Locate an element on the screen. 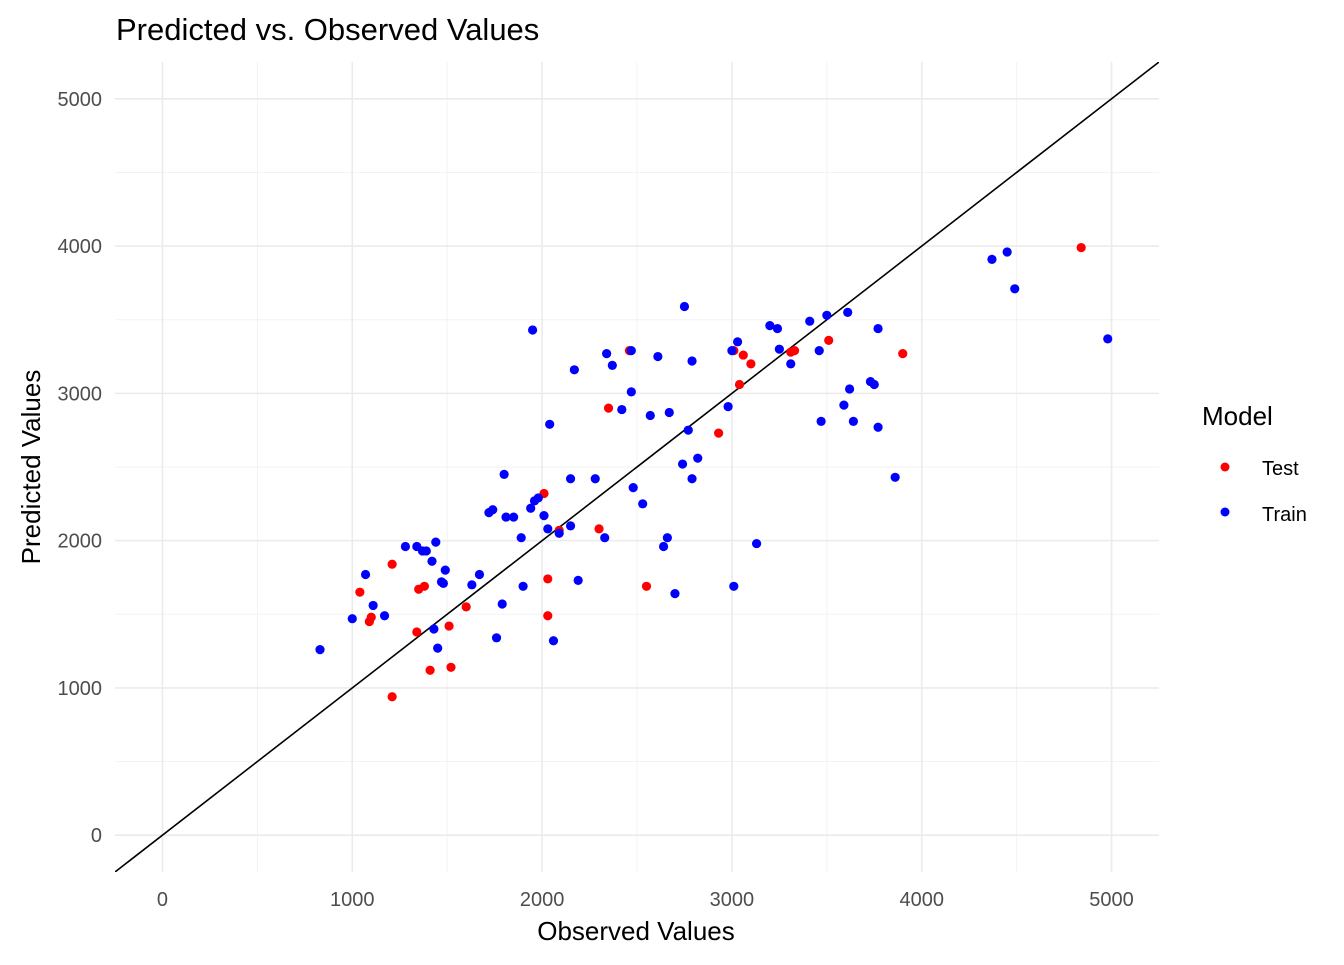 The width and height of the screenshot is (1344, 965). y-axis-title: Predicted Values is located at coordinates (31, 467).